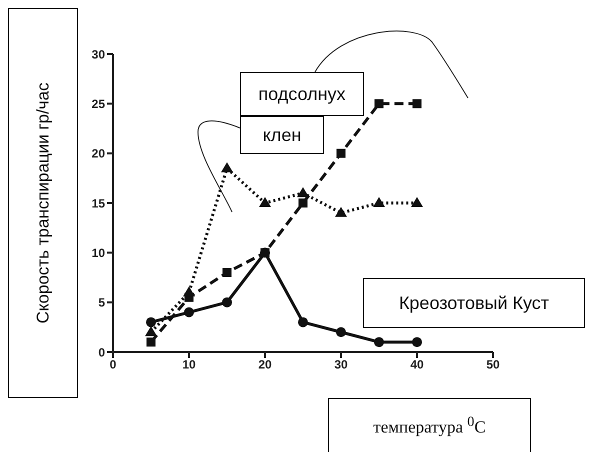  I want to click on series-label: Креозотовый Куст, so click(474, 303).